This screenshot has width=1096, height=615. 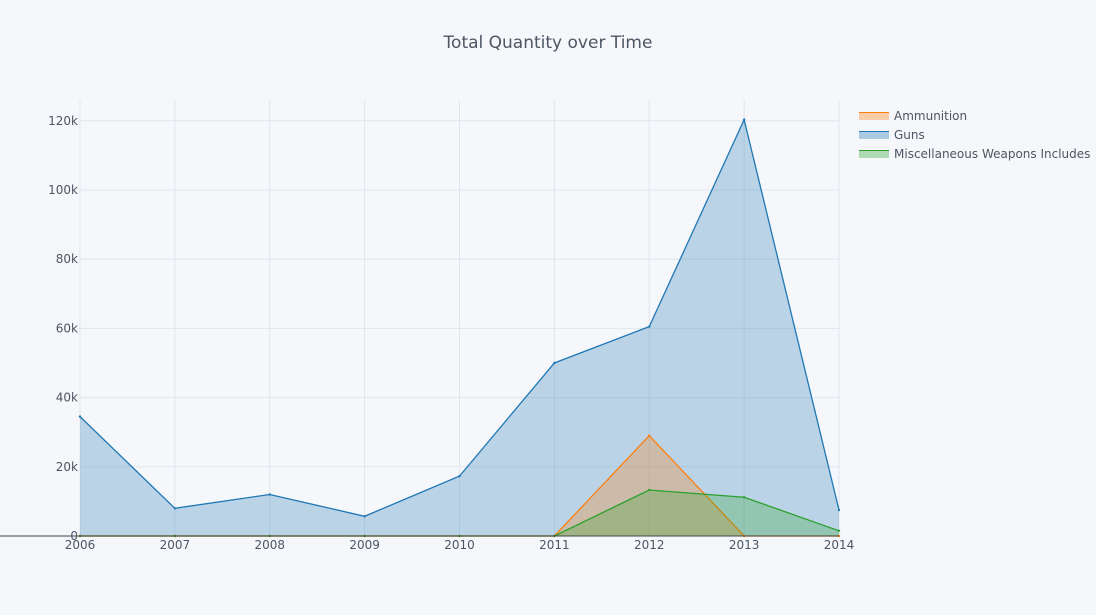 What do you see at coordinates (874, 153) in the screenshot?
I see `legend-swatch-miscellaneous-weapons` at bounding box center [874, 153].